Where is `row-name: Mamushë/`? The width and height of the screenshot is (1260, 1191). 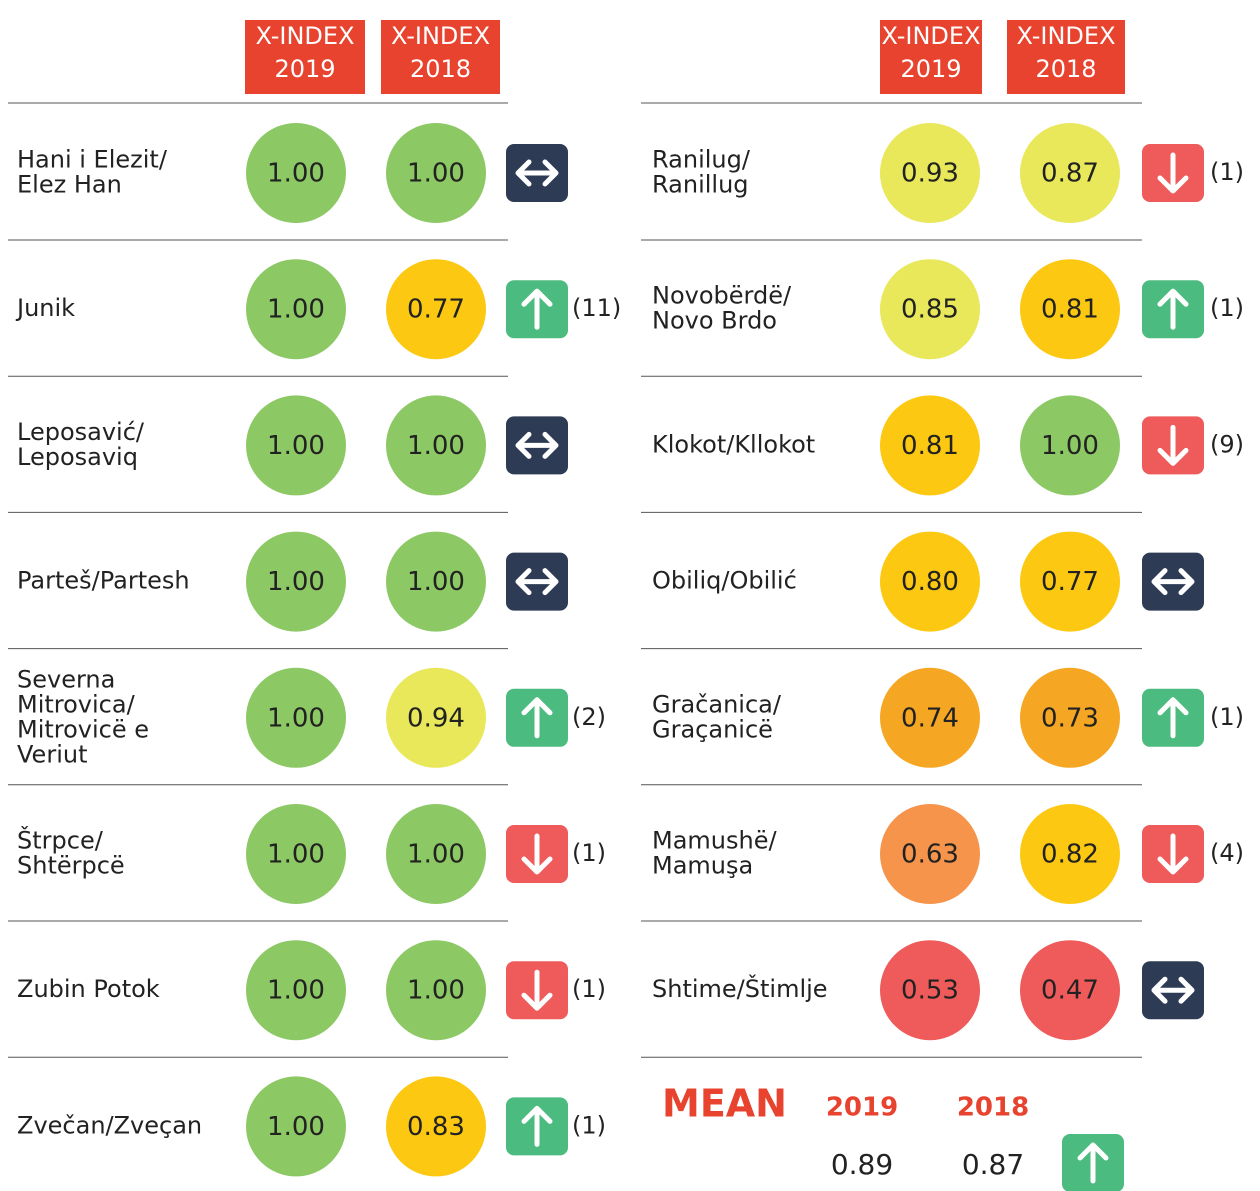 row-name: Mamushë/ is located at coordinates (714, 841).